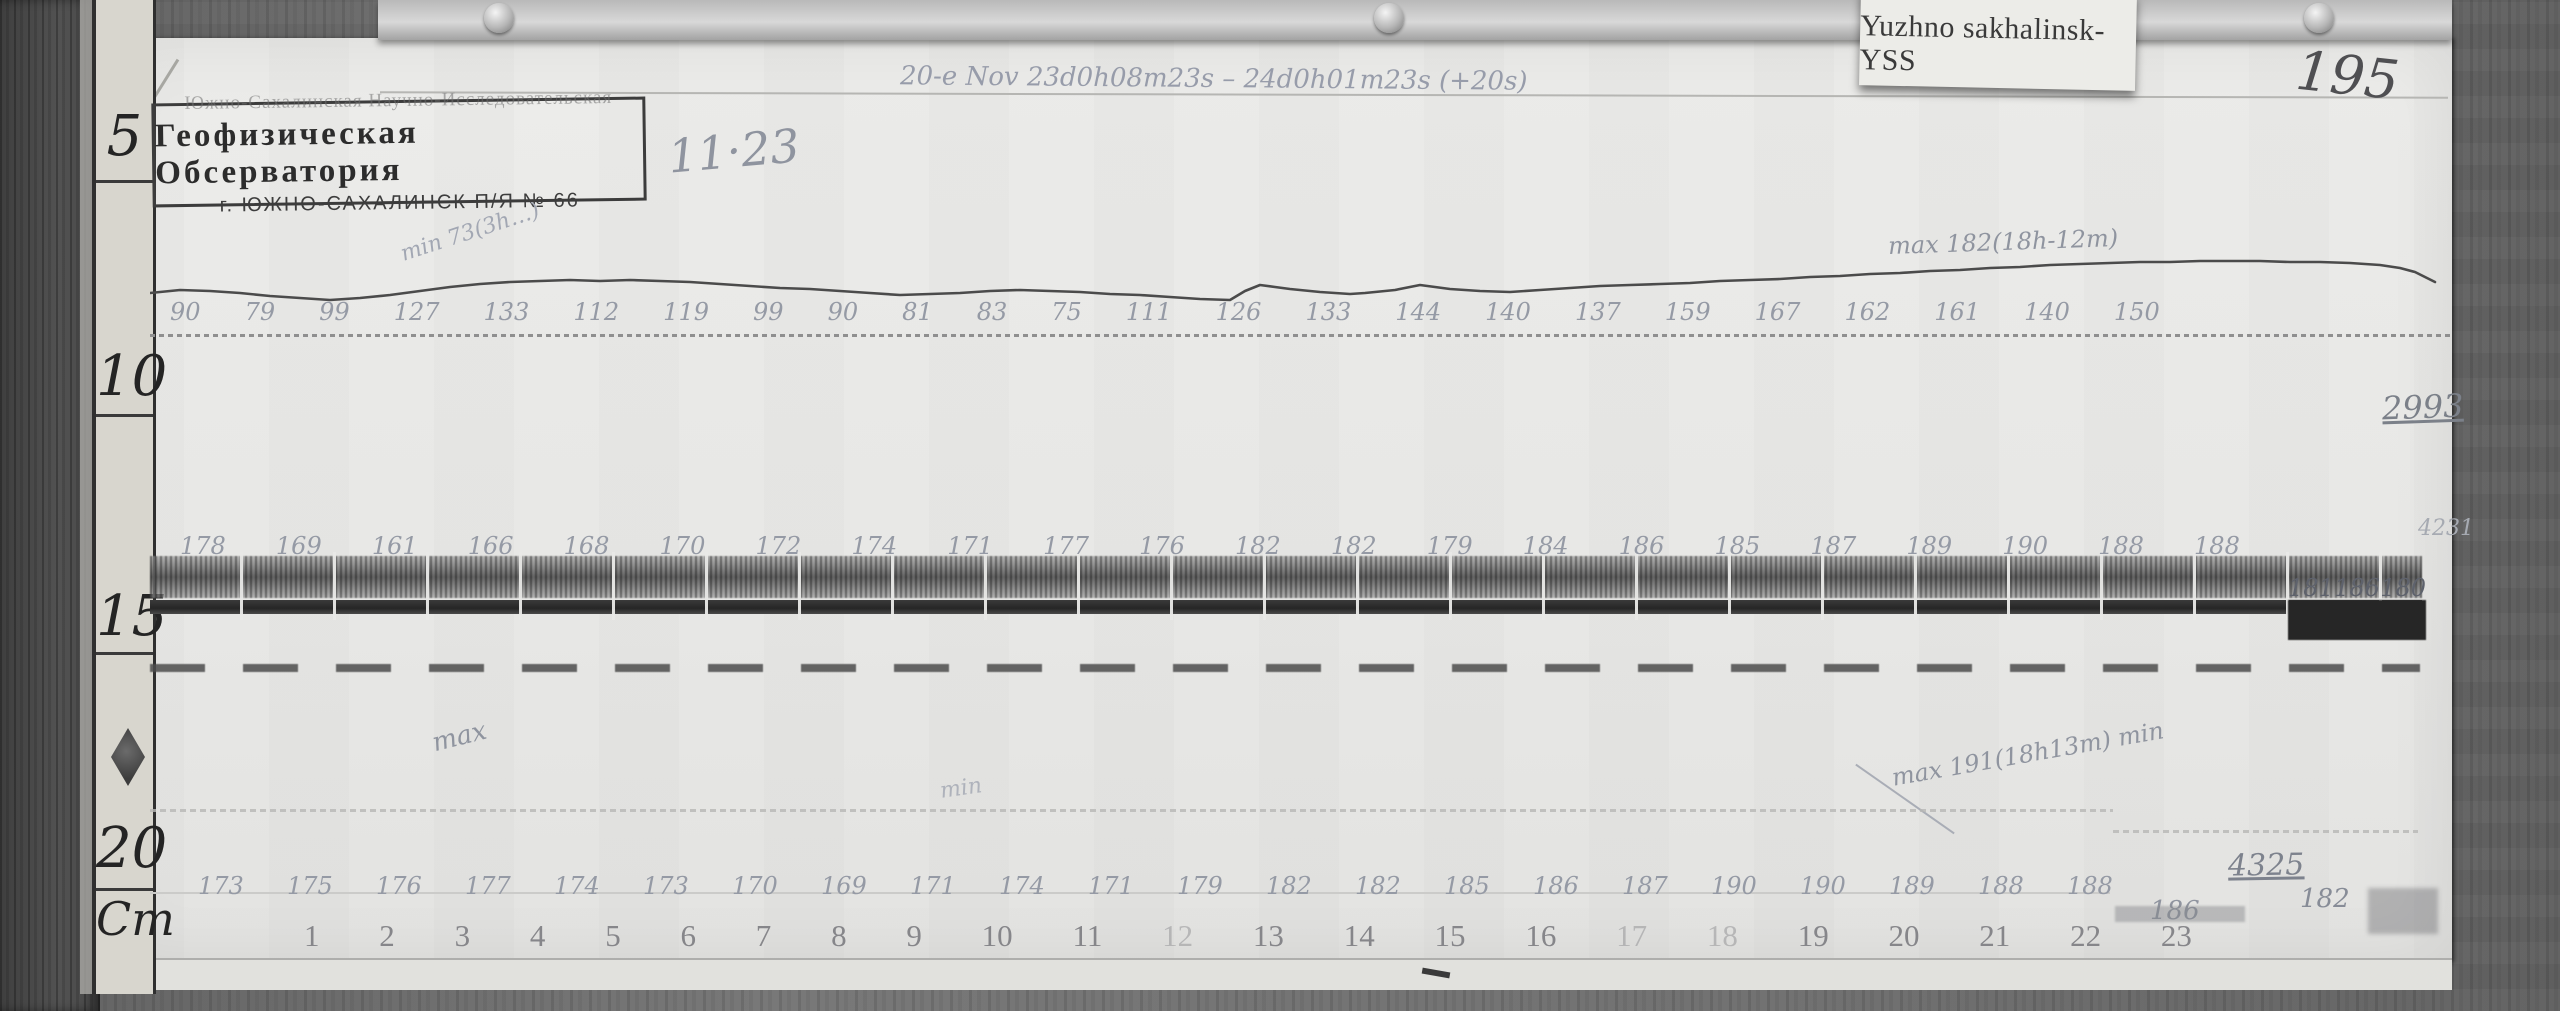  I want to click on value-182: 182, so click(2325, 899).